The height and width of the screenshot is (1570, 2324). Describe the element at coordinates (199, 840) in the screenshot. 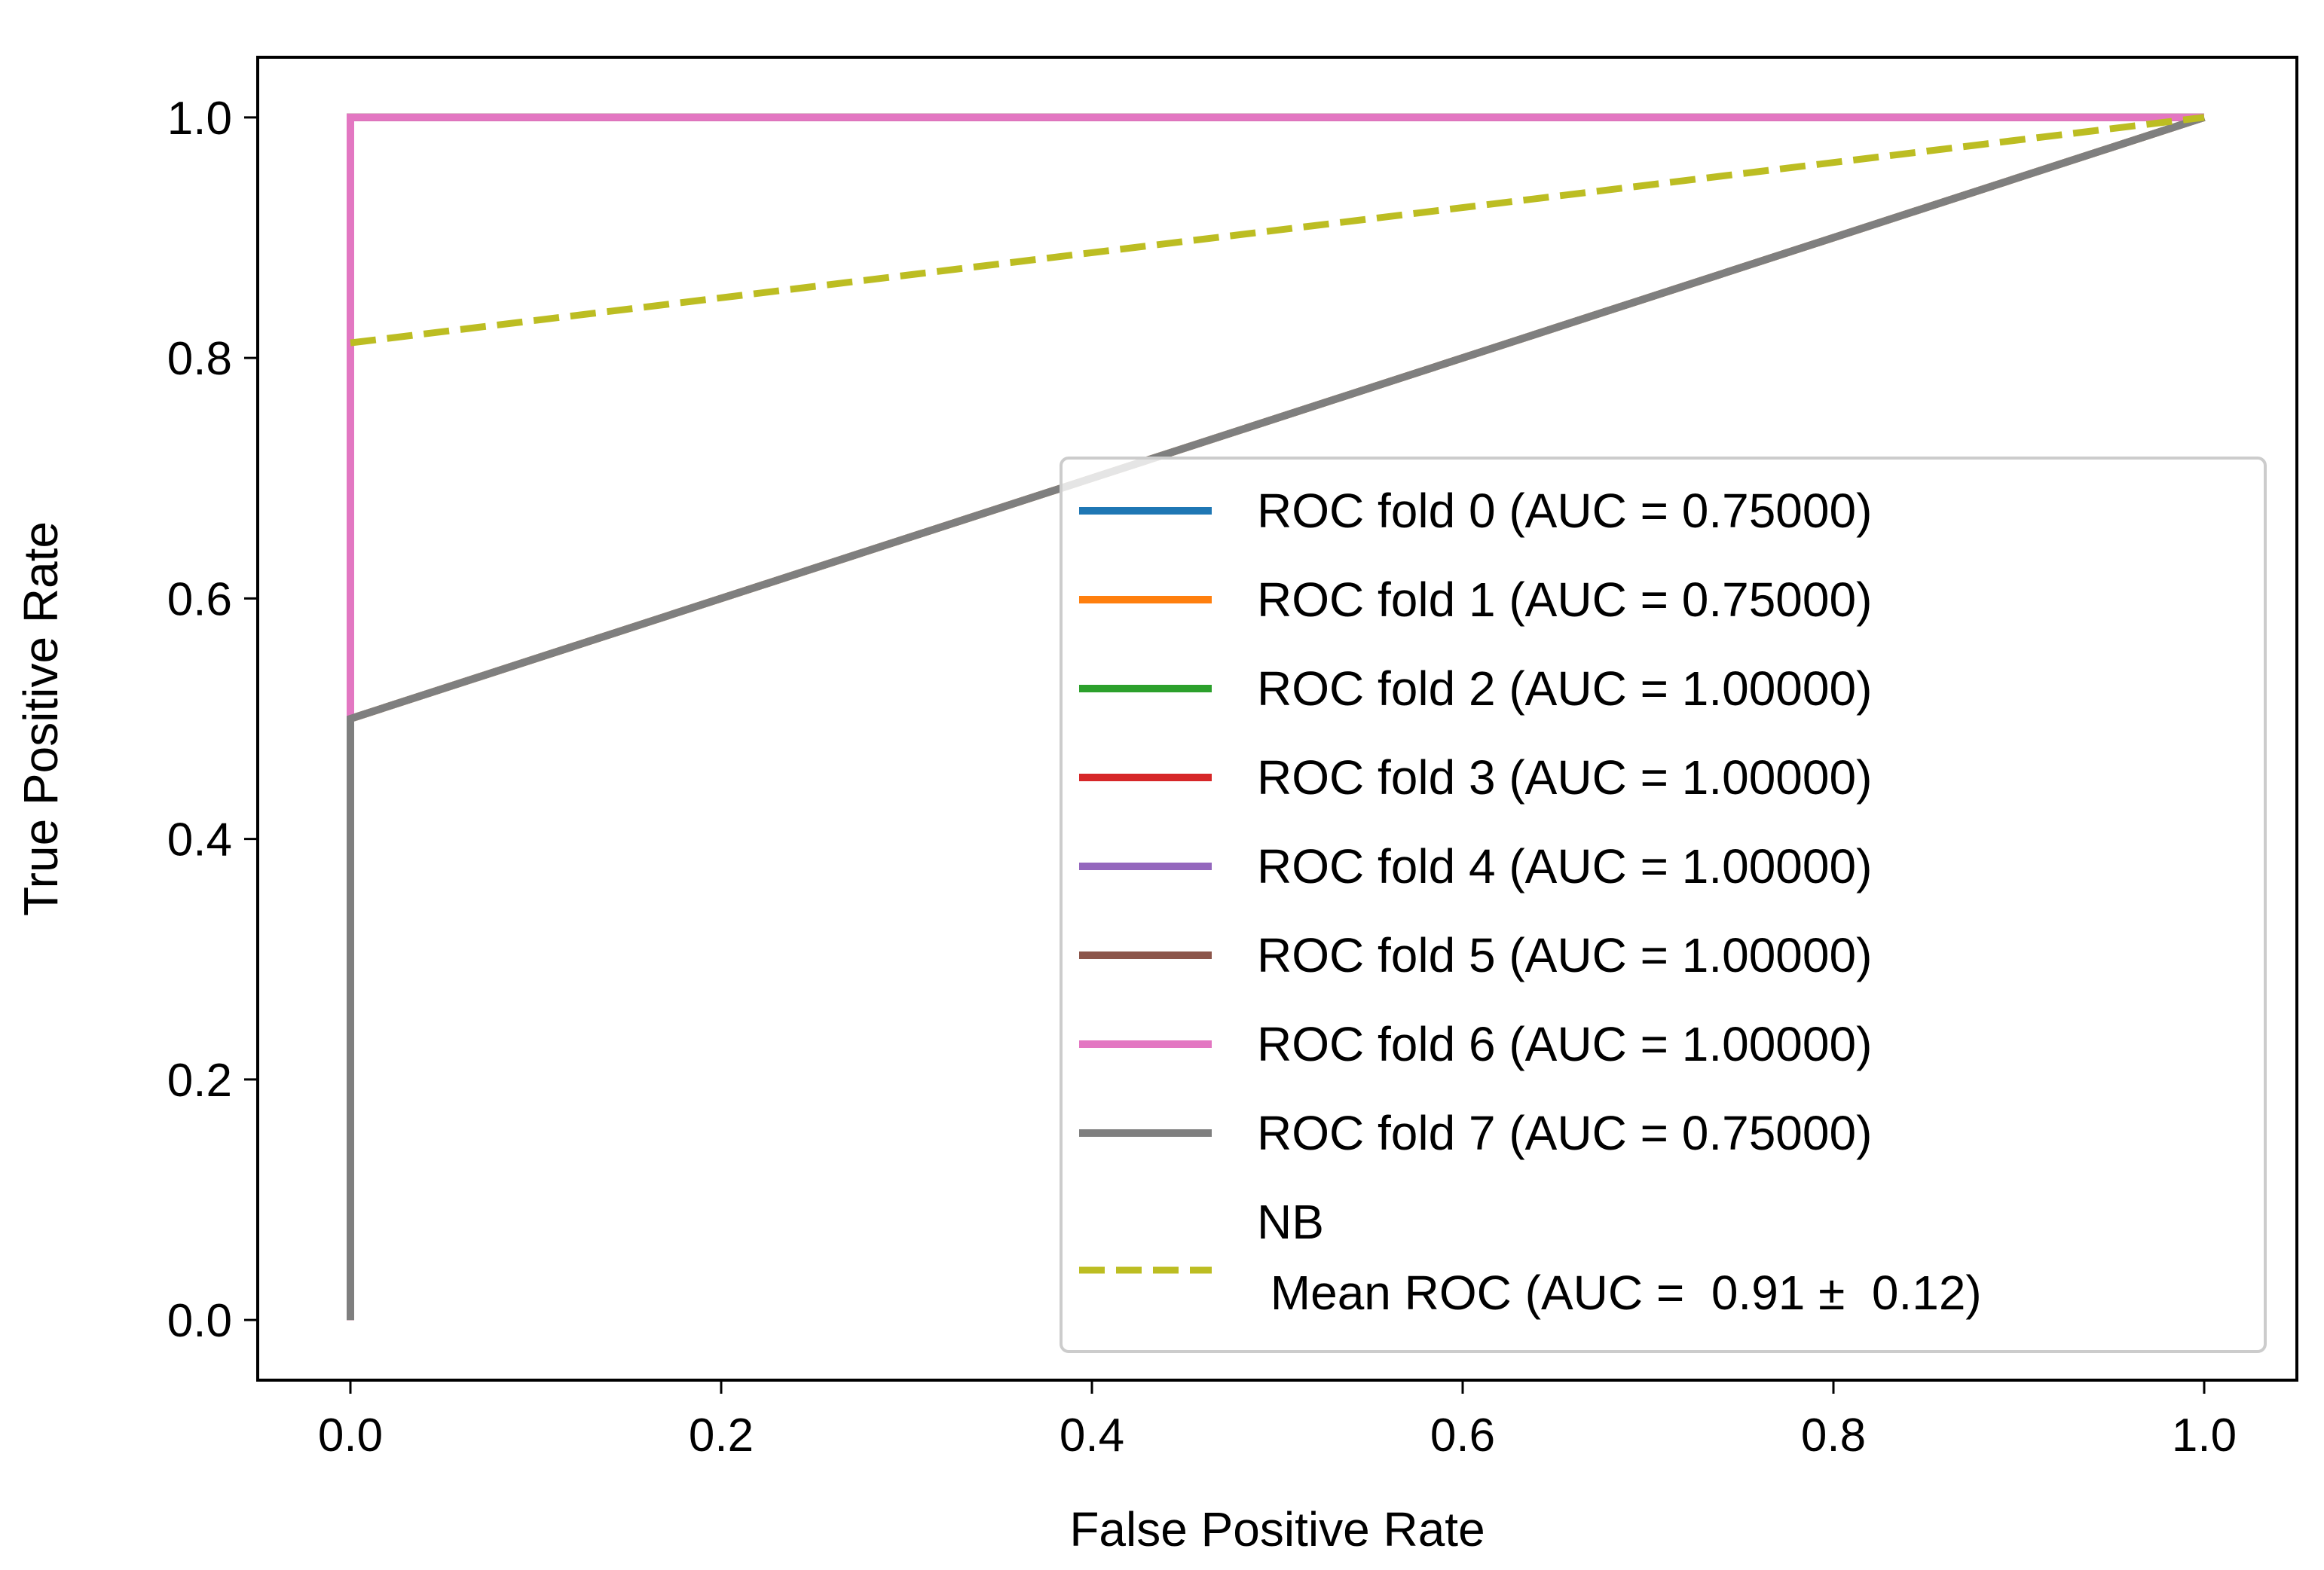

I see `y-tick-label: 0.4` at that location.